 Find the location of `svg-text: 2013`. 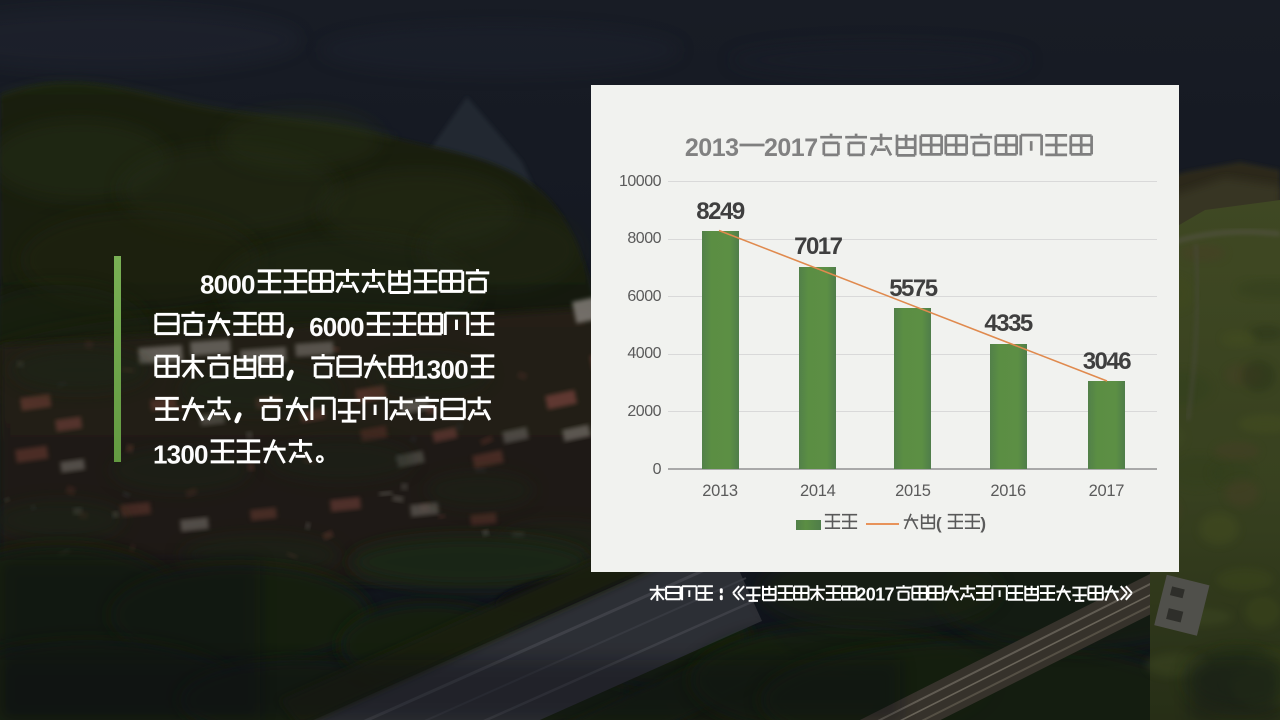

svg-text: 2013 is located at coordinates (712, 148).